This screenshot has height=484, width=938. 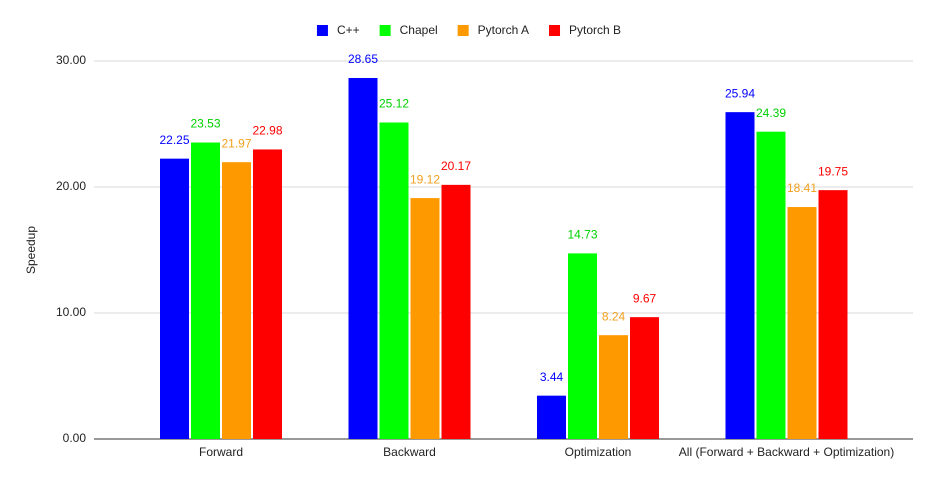 What do you see at coordinates (31, 250) in the screenshot?
I see `y-axis-label: Speedup` at bounding box center [31, 250].